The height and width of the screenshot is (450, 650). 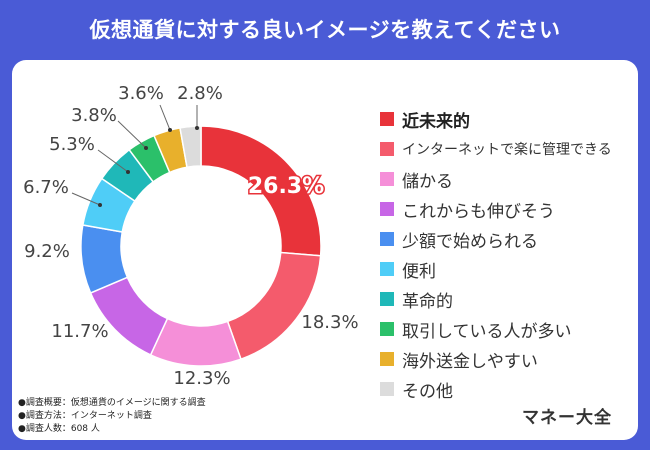 What do you see at coordinates (470, 361) in the screenshot?
I see `legend-label-9: 海外送金しやすい` at bounding box center [470, 361].